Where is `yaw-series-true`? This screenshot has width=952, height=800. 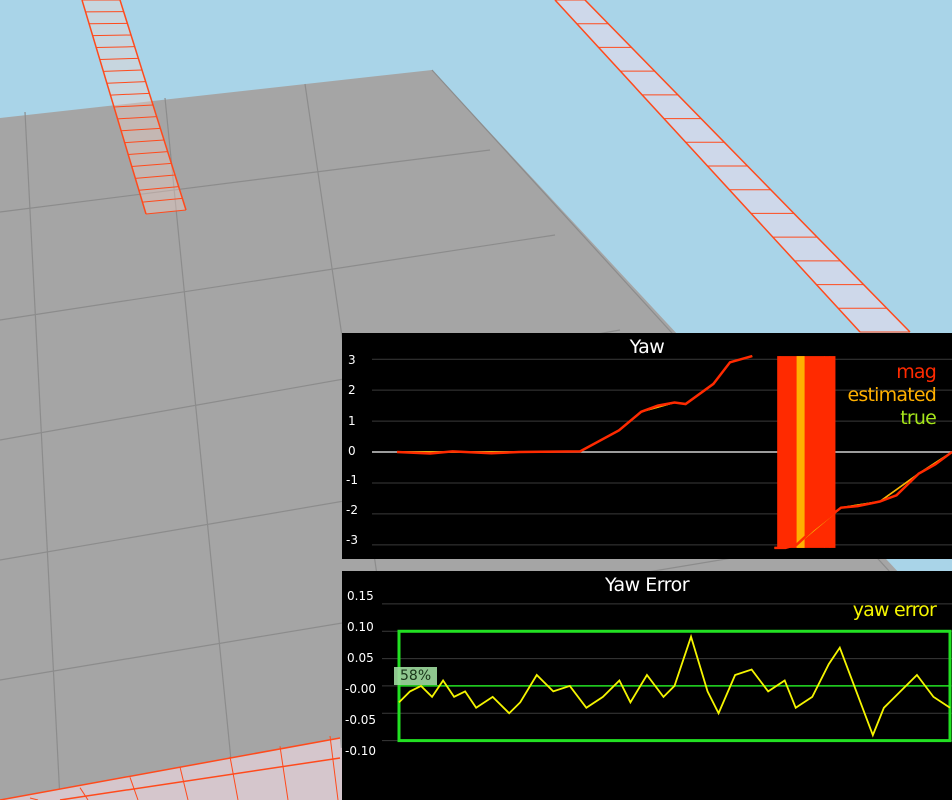
yaw-series-true is located at coordinates (575, 404).